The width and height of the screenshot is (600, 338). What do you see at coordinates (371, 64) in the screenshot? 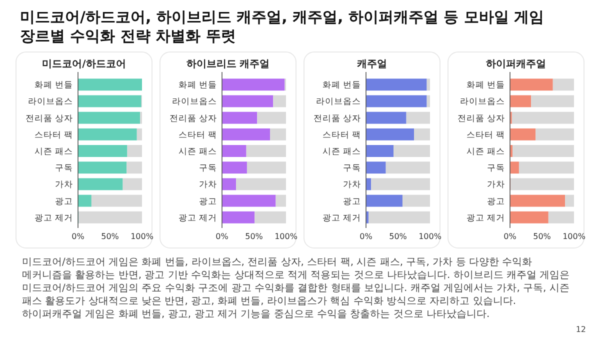
I see `chart-title: 캐주얼` at bounding box center [371, 64].